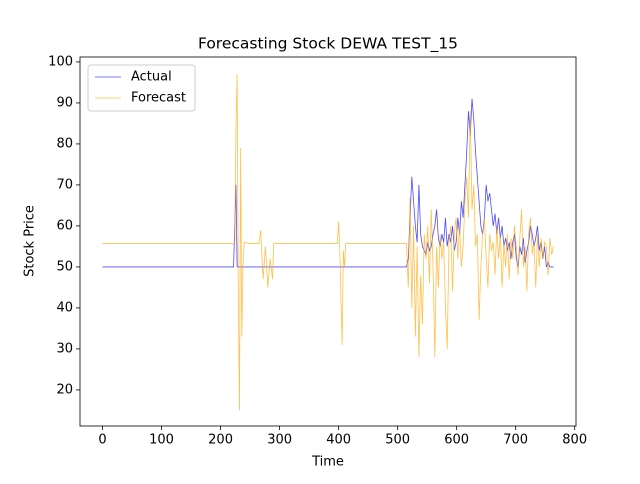 The height and width of the screenshot is (484, 640). What do you see at coordinates (60, 61) in the screenshot?
I see `y-tick-label: 100` at bounding box center [60, 61].